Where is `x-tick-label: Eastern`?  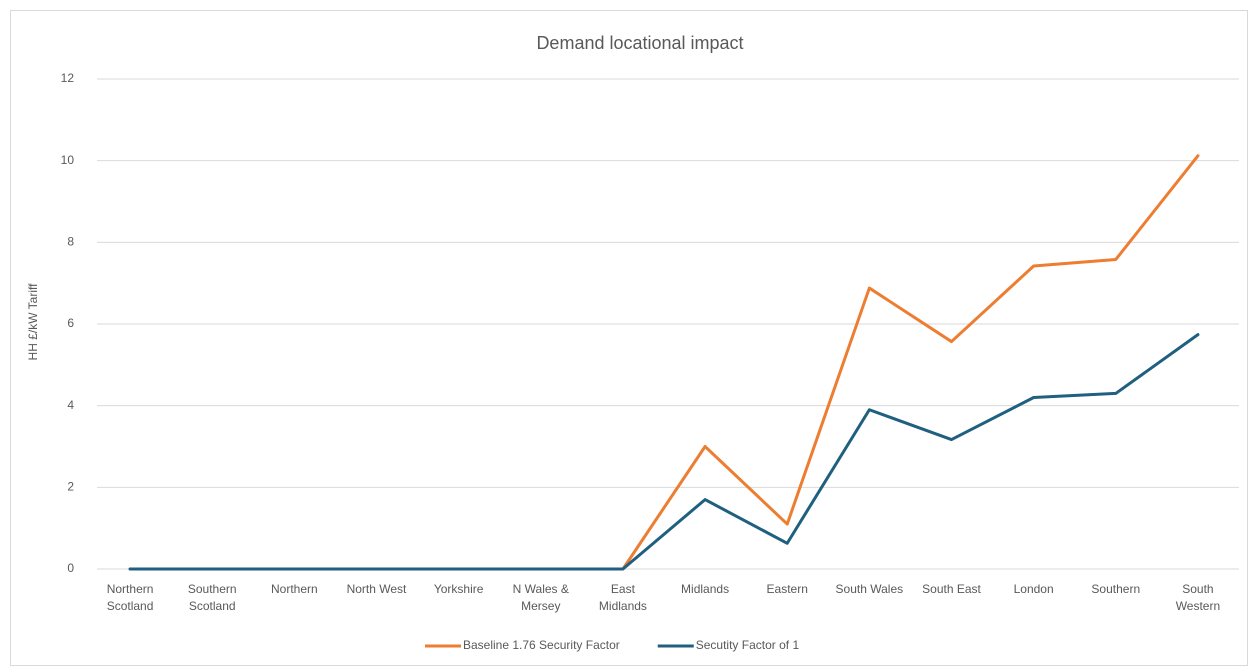
x-tick-label: Eastern is located at coordinates (787, 589).